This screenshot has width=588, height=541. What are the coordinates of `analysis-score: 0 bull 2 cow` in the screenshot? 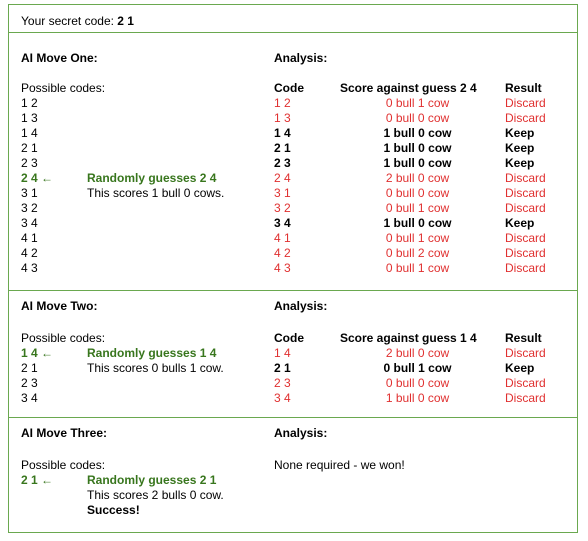 It's located at (417, 253).